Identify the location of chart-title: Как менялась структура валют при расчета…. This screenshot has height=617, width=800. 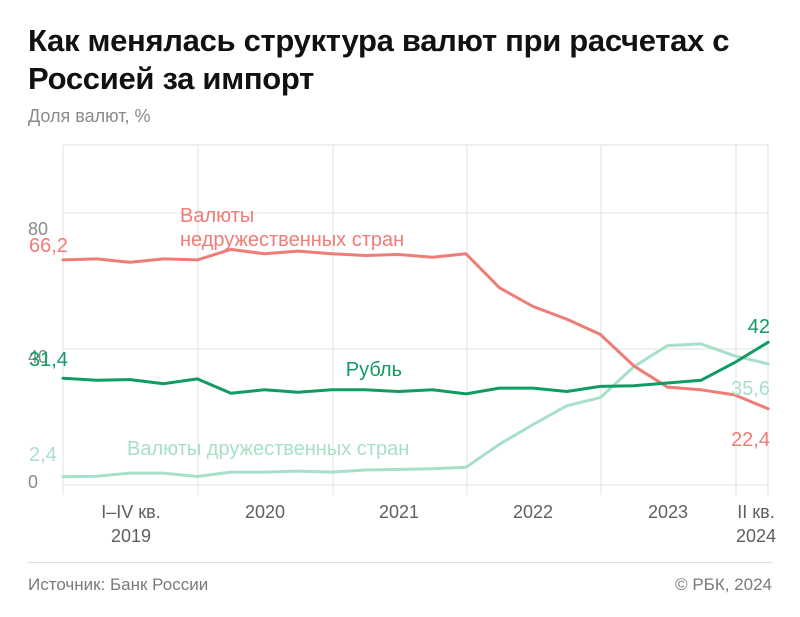
(379, 59).